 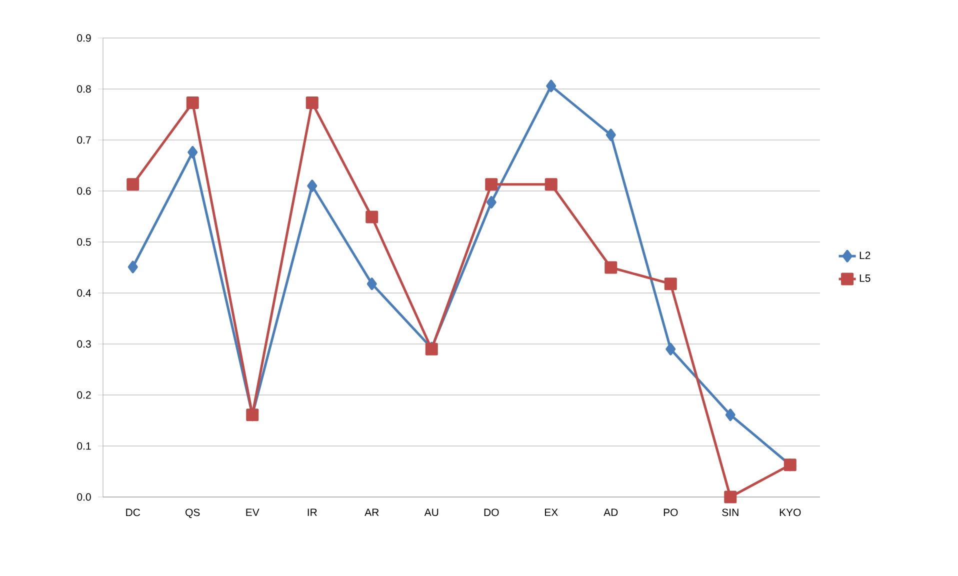 I want to click on x-tick-label: AD, so click(x=611, y=512).